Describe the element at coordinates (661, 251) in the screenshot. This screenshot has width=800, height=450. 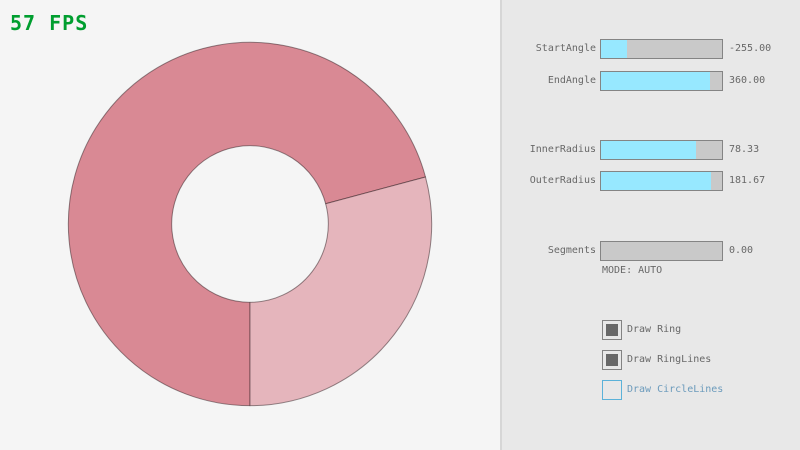
I see `segments-slider` at that location.